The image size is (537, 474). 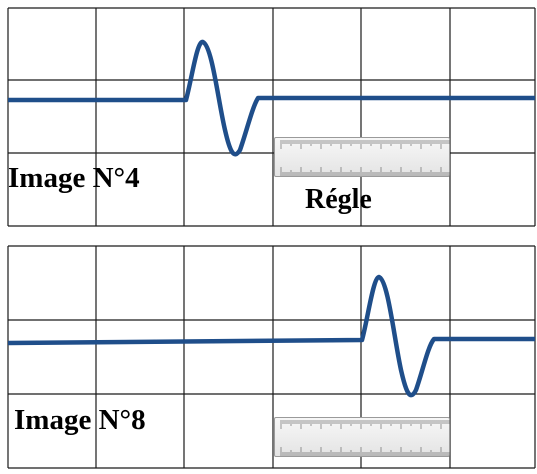 What do you see at coordinates (74, 178) in the screenshot?
I see `panel-label: Image N°4` at bounding box center [74, 178].